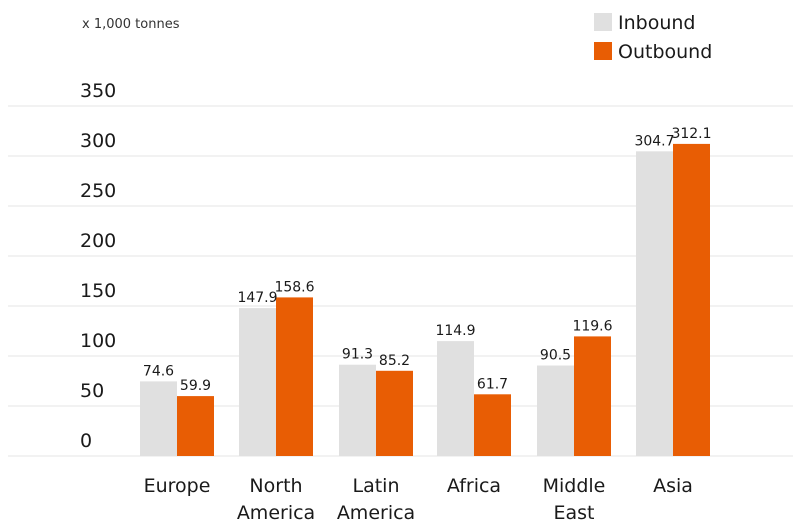 This screenshot has height=523, width=801. I want to click on x-category-label: Latin, so click(376, 486).